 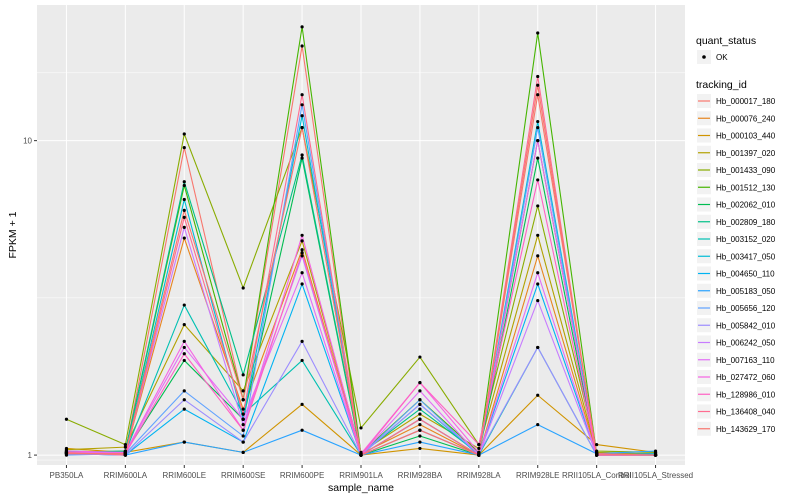 What do you see at coordinates (597, 475) in the screenshot?
I see `x-tick-label-rrii105la-control: RRII105LA_Control` at bounding box center [597, 475].